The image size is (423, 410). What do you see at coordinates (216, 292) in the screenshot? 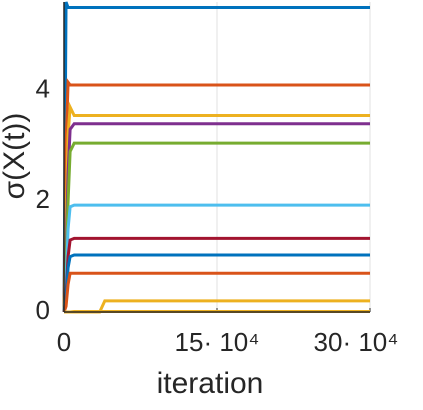
I see `series-line` at bounding box center [216, 292].